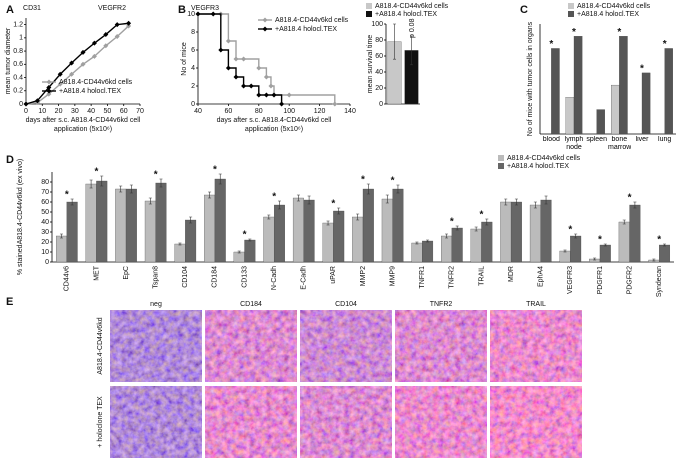  I want to click on y-tick-label: 0.8, so click(18, 51).